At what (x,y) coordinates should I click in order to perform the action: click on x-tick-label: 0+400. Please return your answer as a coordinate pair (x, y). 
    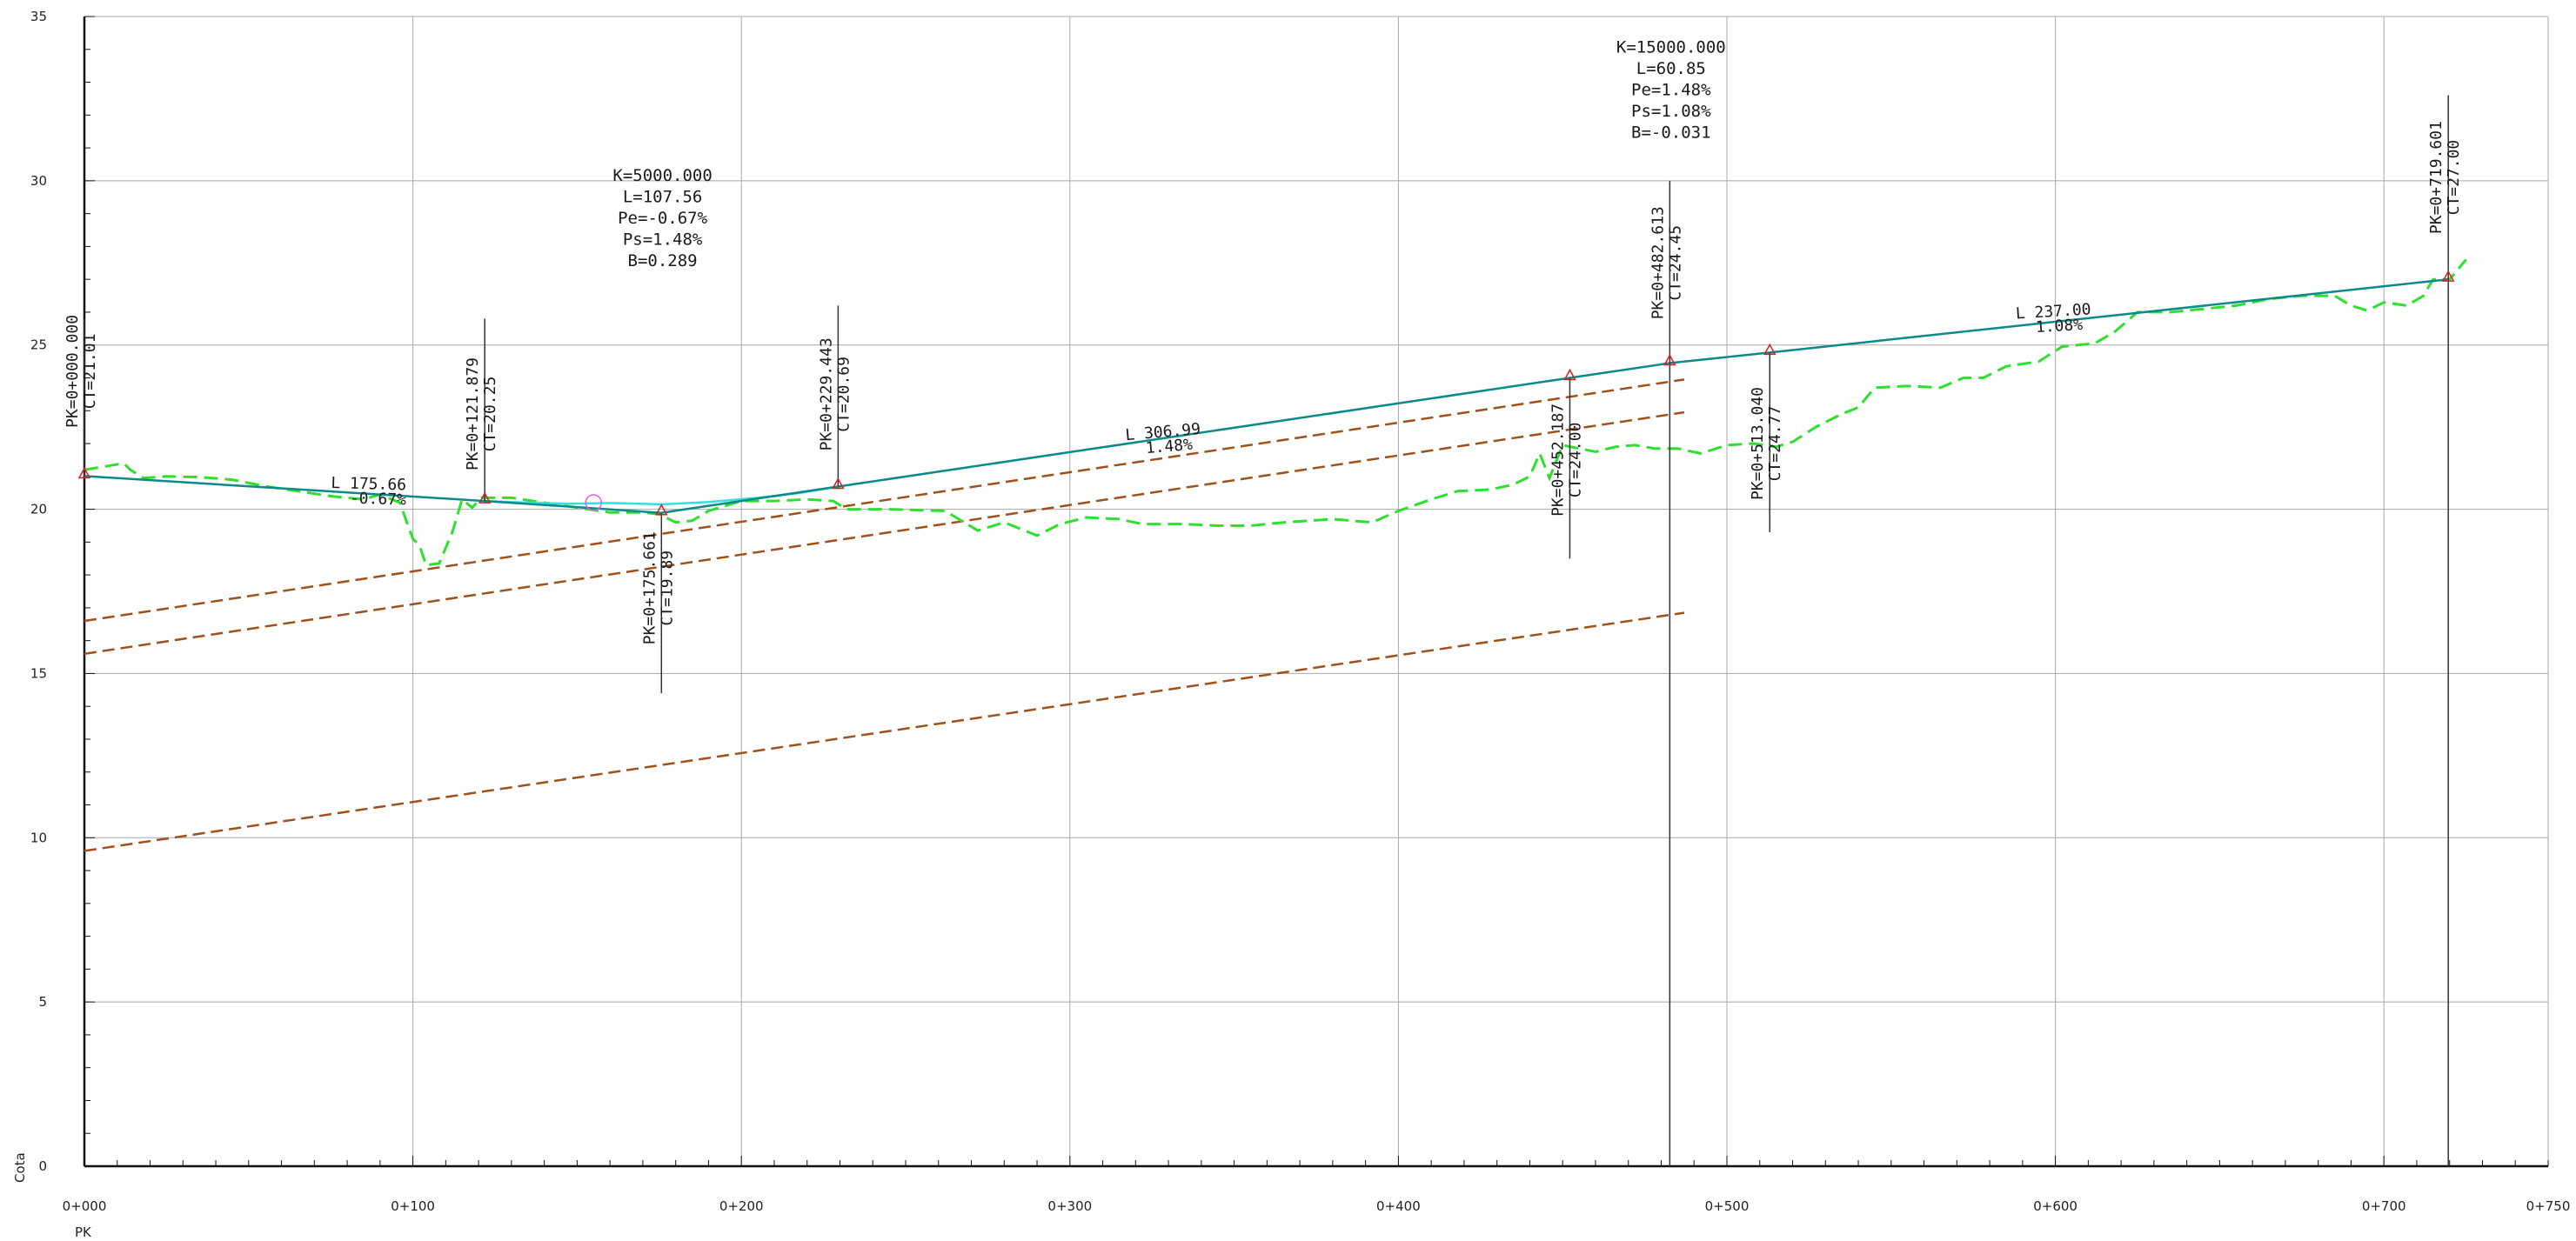
    Looking at the image, I should click on (1398, 1206).